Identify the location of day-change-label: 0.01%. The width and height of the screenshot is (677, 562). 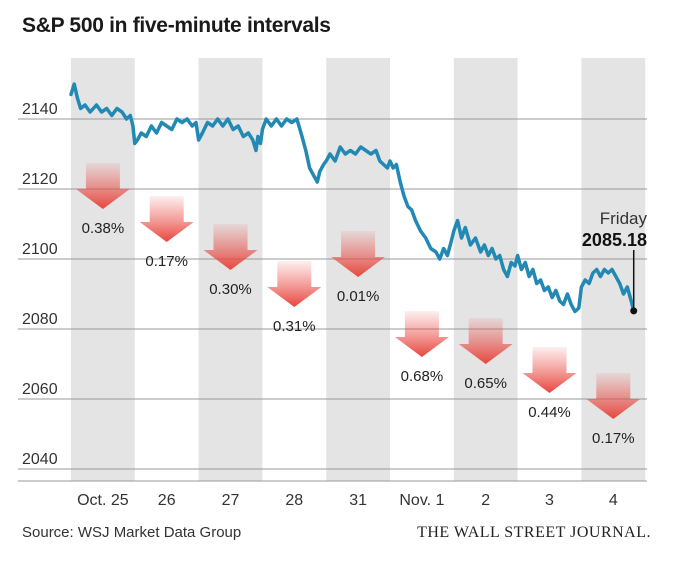
(358, 296).